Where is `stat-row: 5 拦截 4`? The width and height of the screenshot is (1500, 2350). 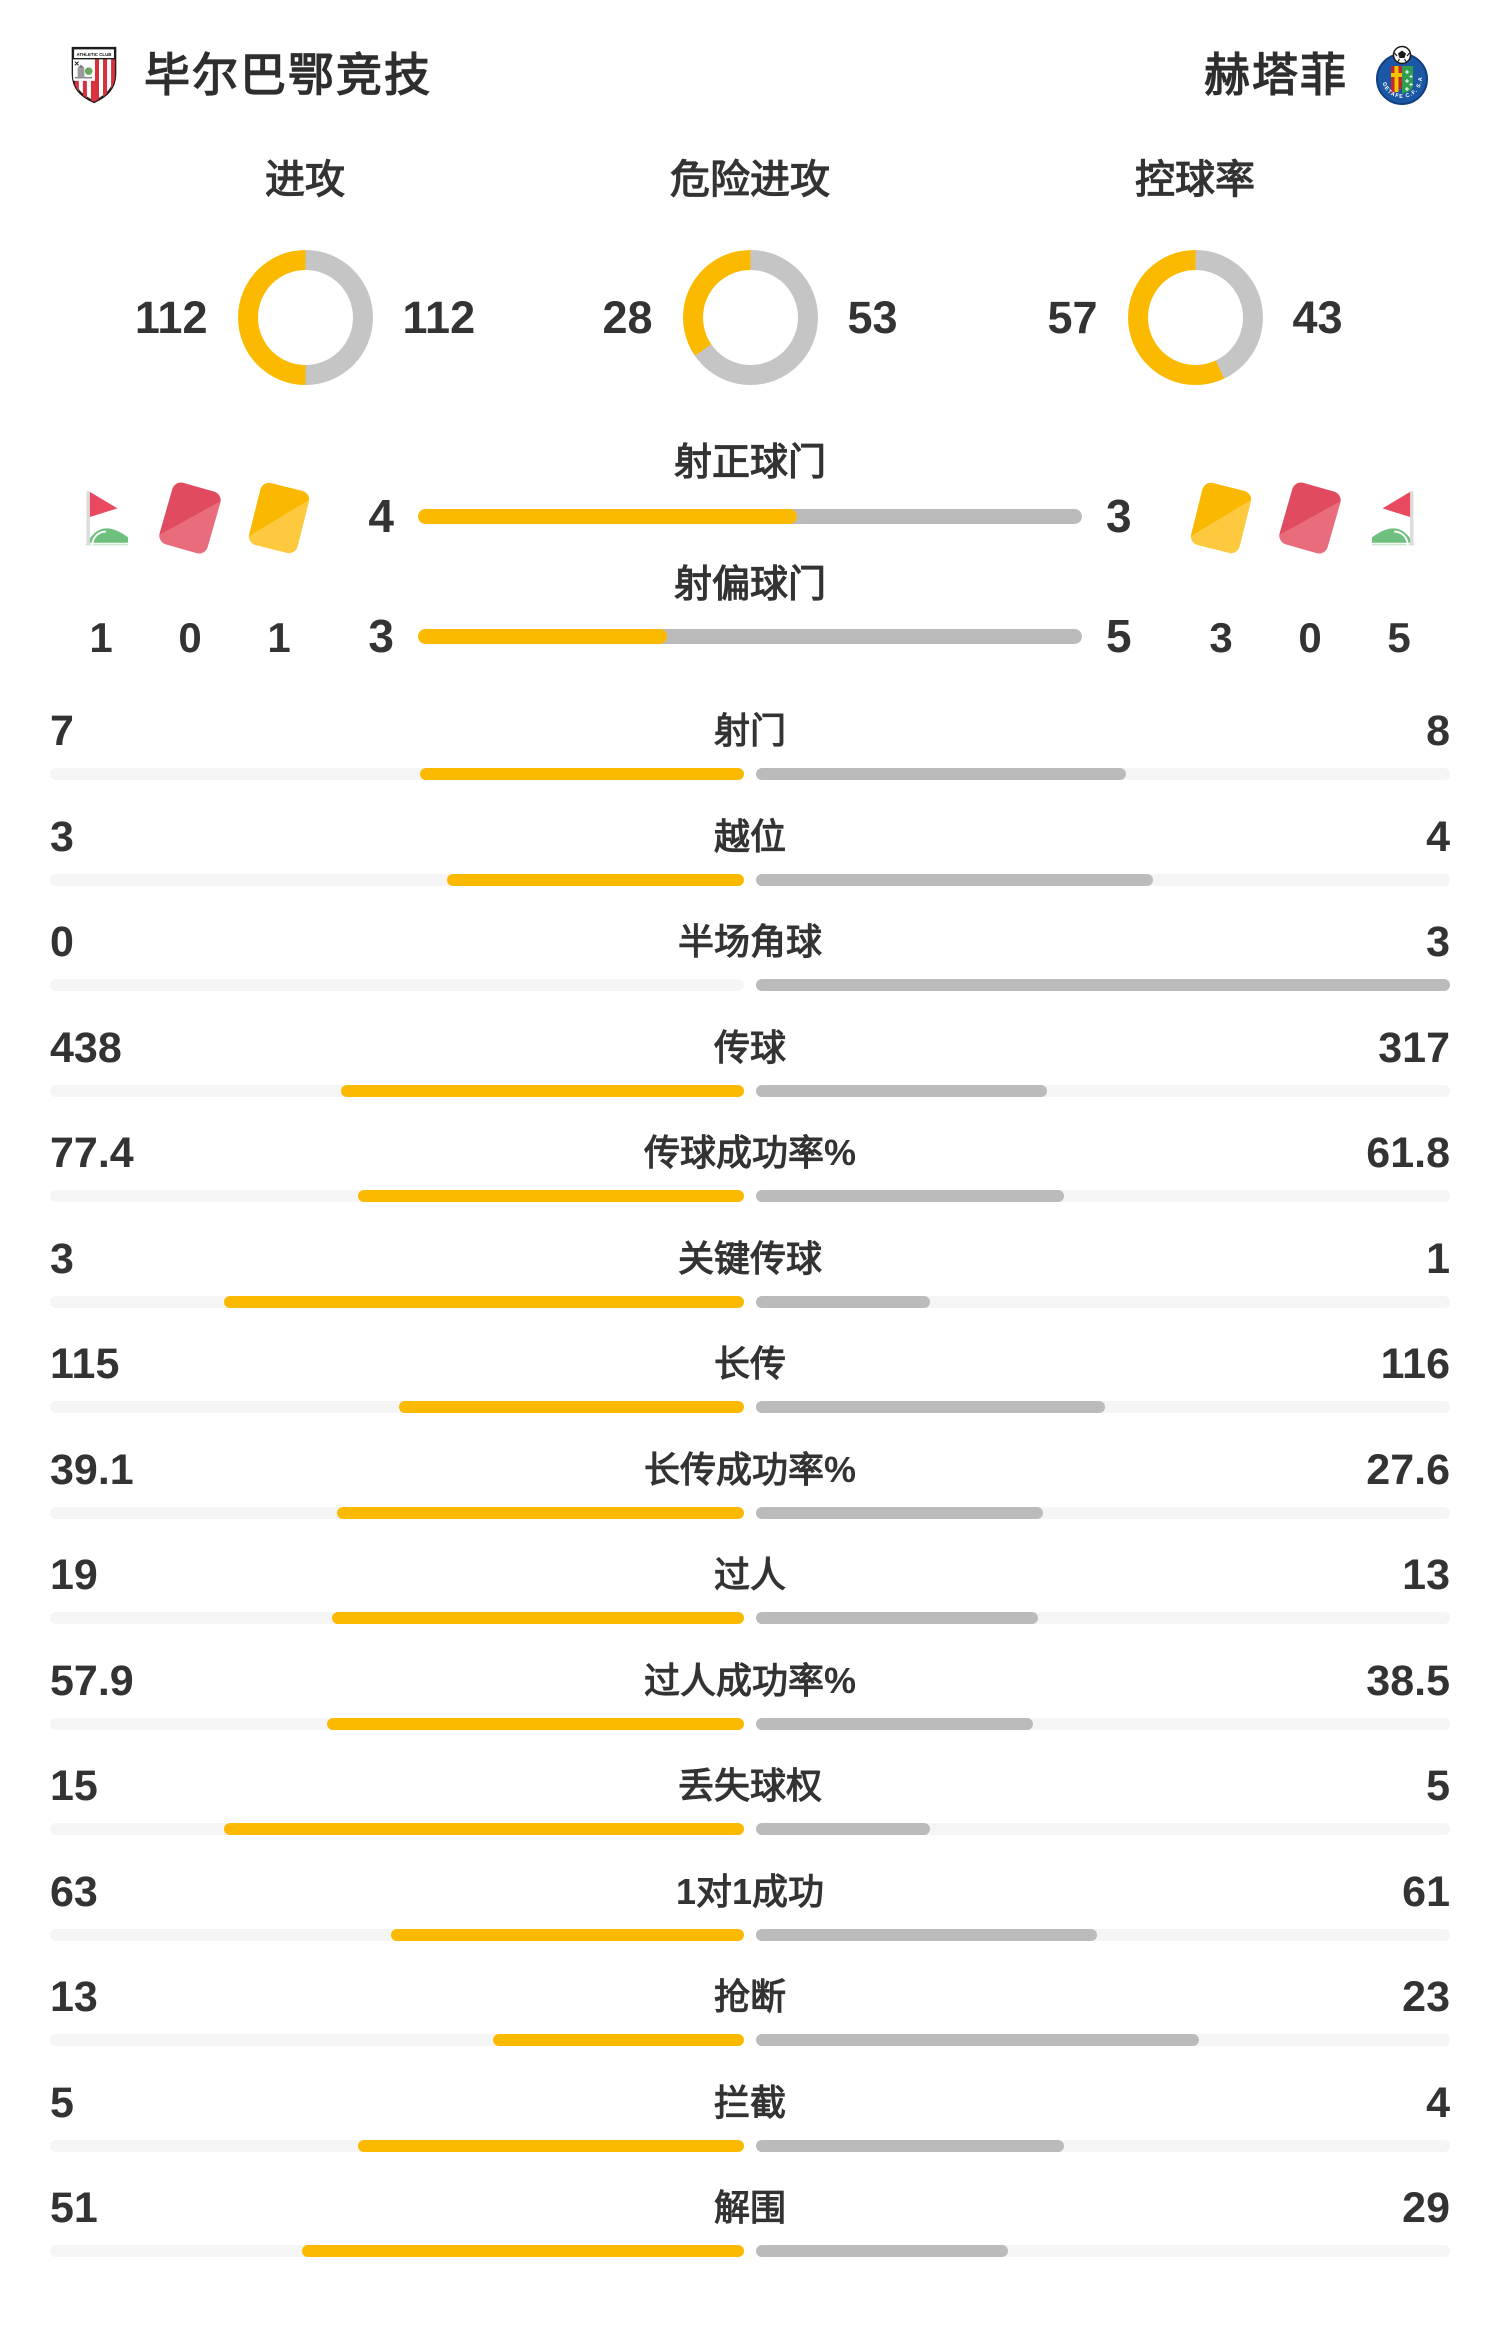
stat-row: 5 拦截 4 is located at coordinates (750, 2125).